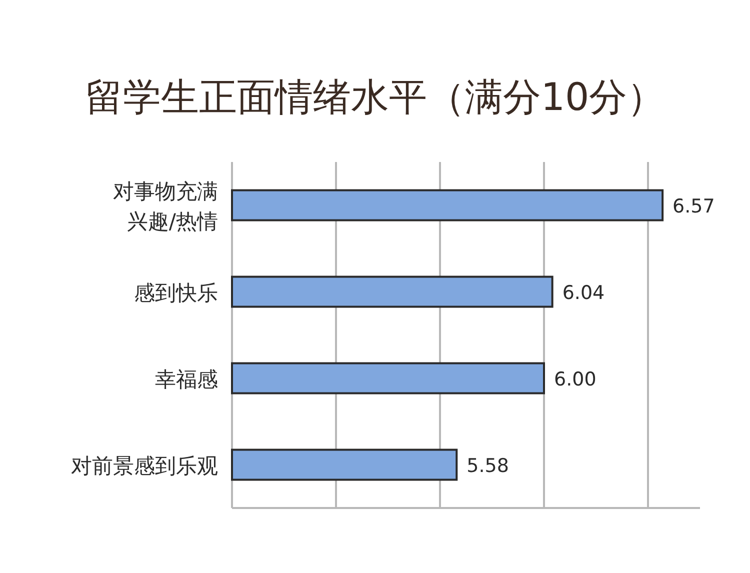  Describe the element at coordinates (176, 292) in the screenshot. I see `y-tick-label: 感到快乐` at that location.